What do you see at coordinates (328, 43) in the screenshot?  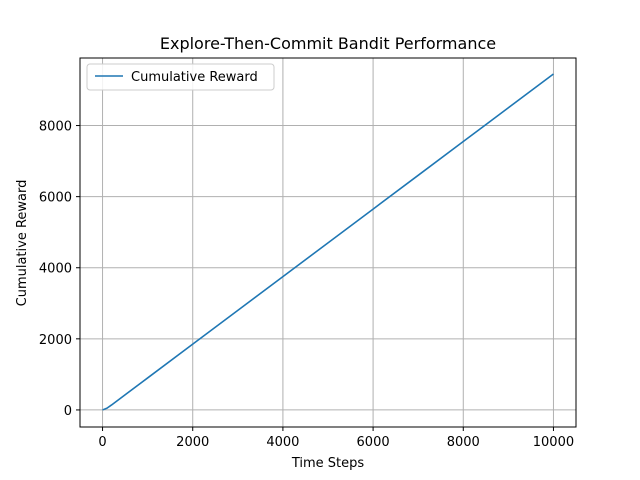 I see `chart-title: Explore-Then-Commit Bandit Performance` at bounding box center [328, 43].